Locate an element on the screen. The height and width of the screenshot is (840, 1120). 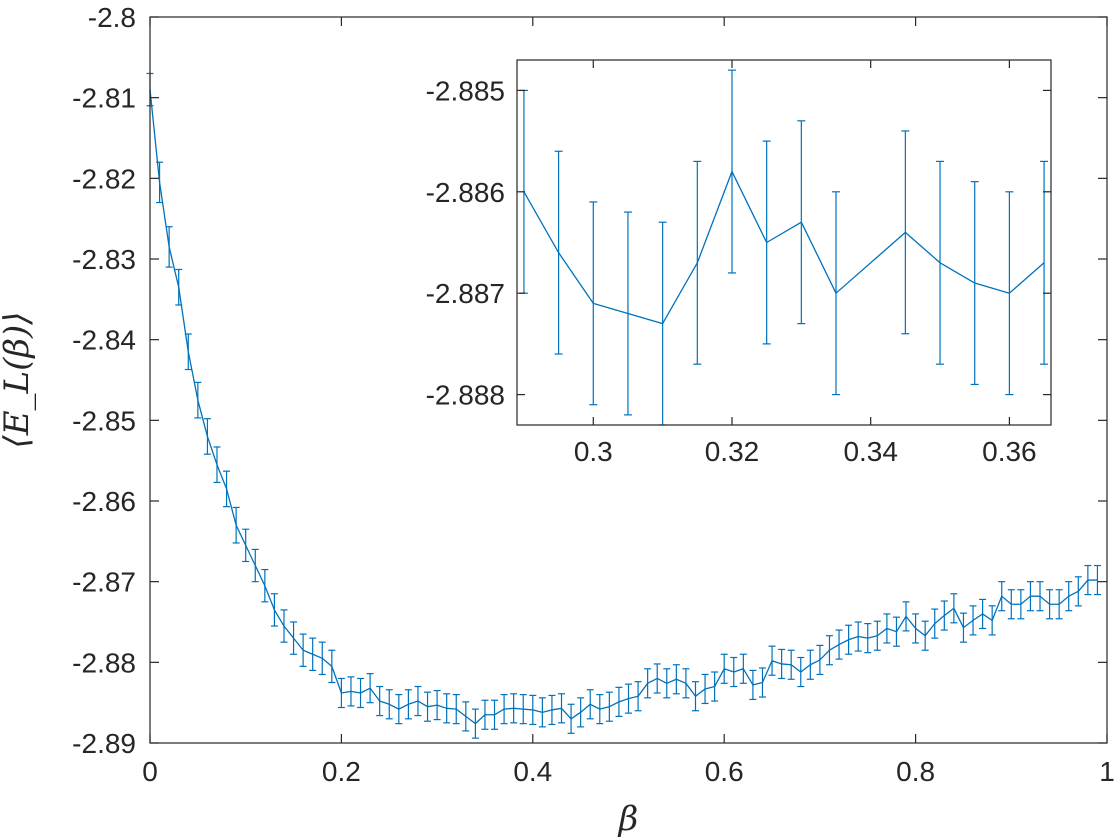
main-x-tick-label: 0.4 is located at coordinates (532, 771).